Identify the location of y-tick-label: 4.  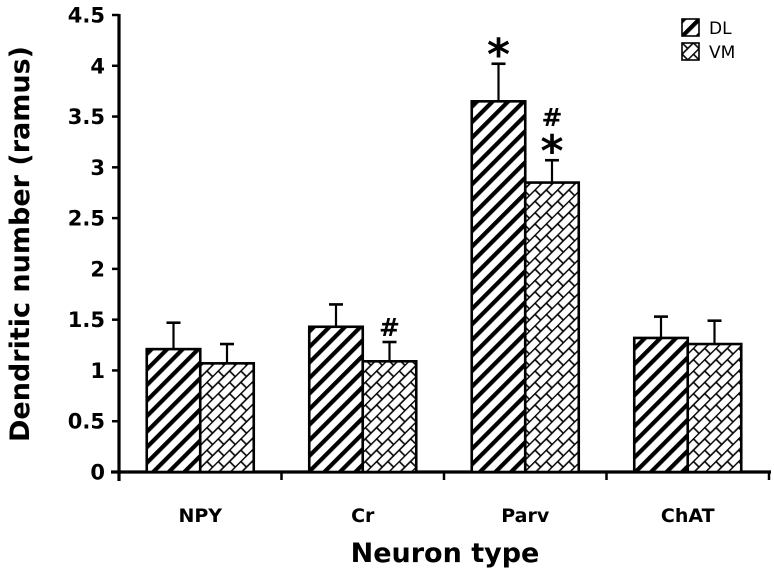
(97, 66).